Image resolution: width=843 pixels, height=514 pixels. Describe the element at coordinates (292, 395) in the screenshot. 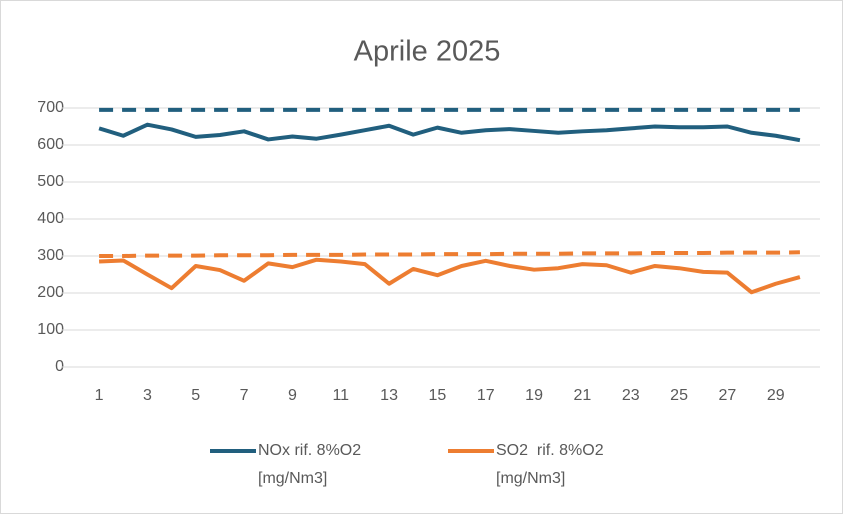

I see `x-tick-label: 9` at that location.